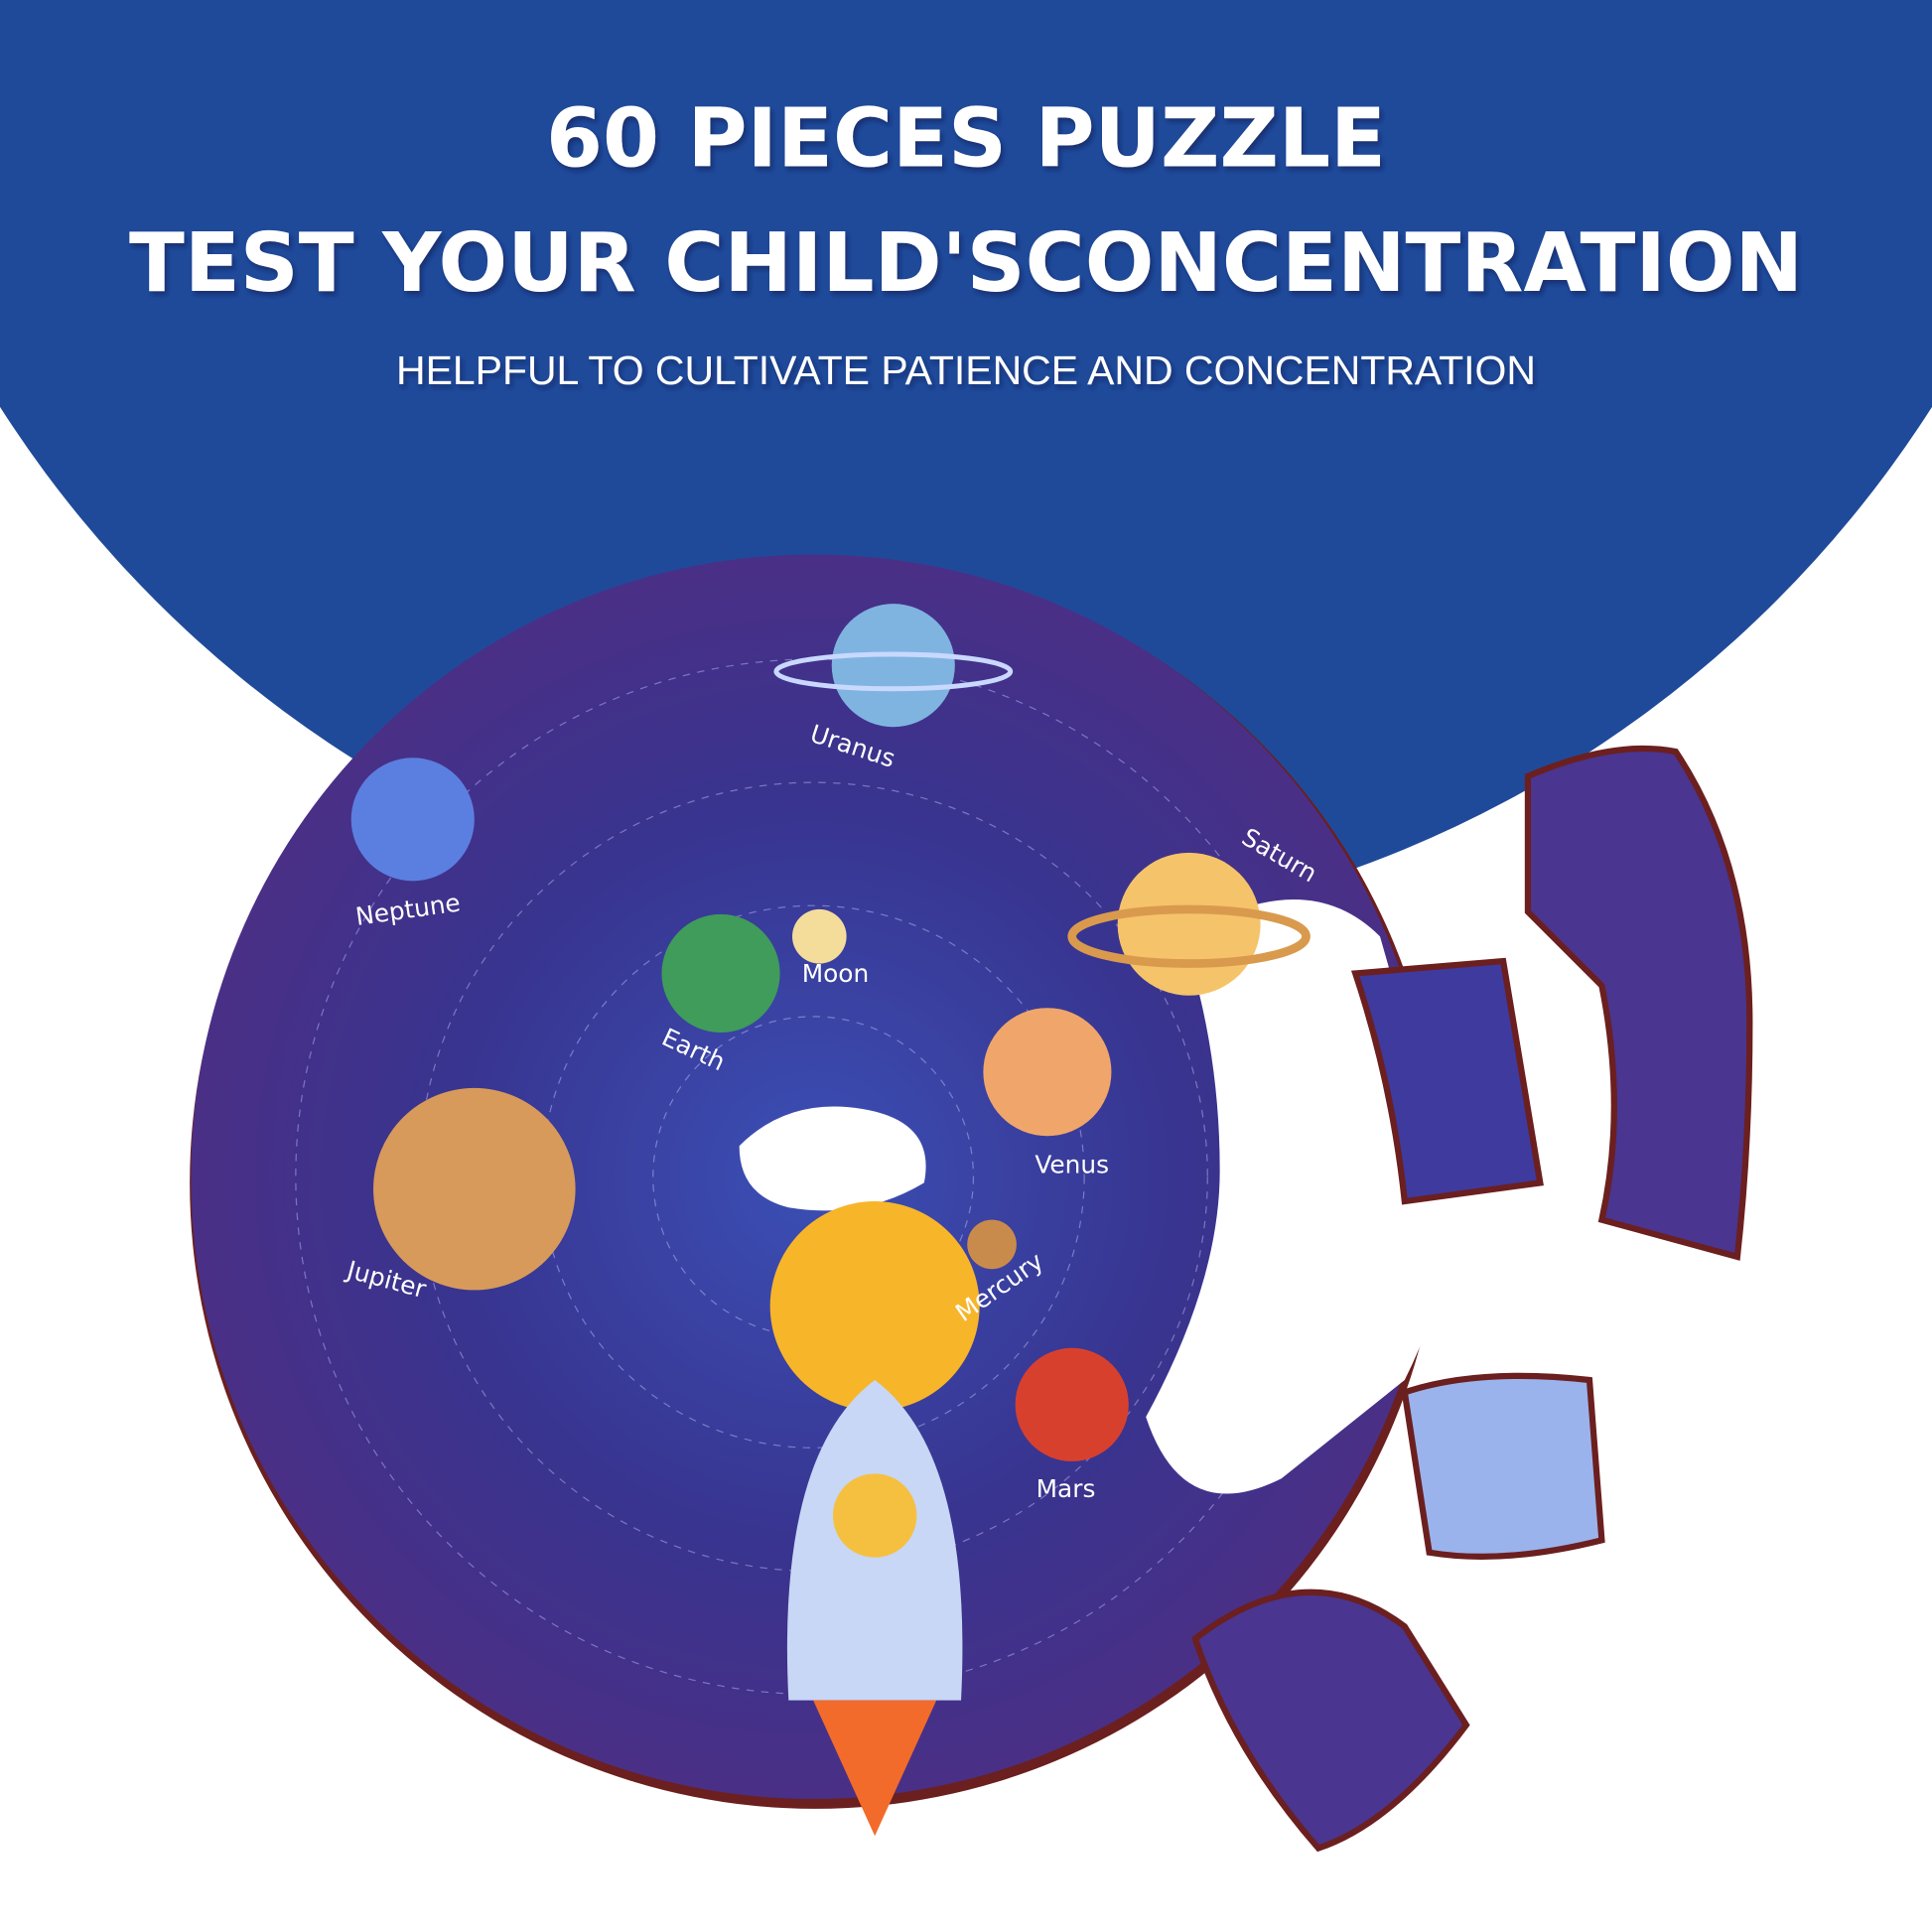  Describe the element at coordinates (875, 1769) in the screenshot. I see `rocket-flame` at that location.